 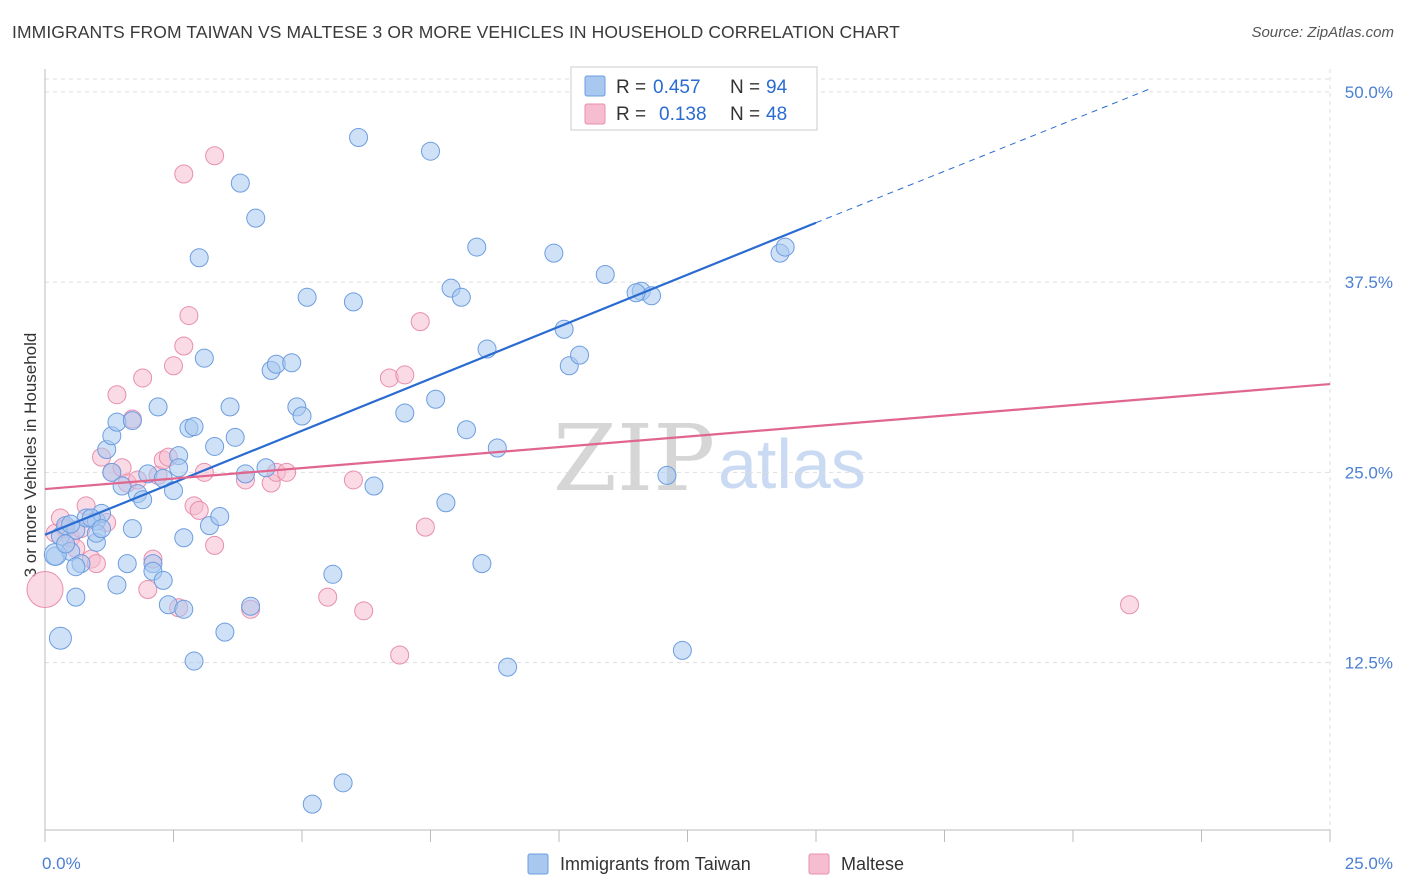 What do you see at coordinates (30, 455) in the screenshot?
I see `y-axis-title: 3 or more Vehicles in Household` at bounding box center [30, 455].